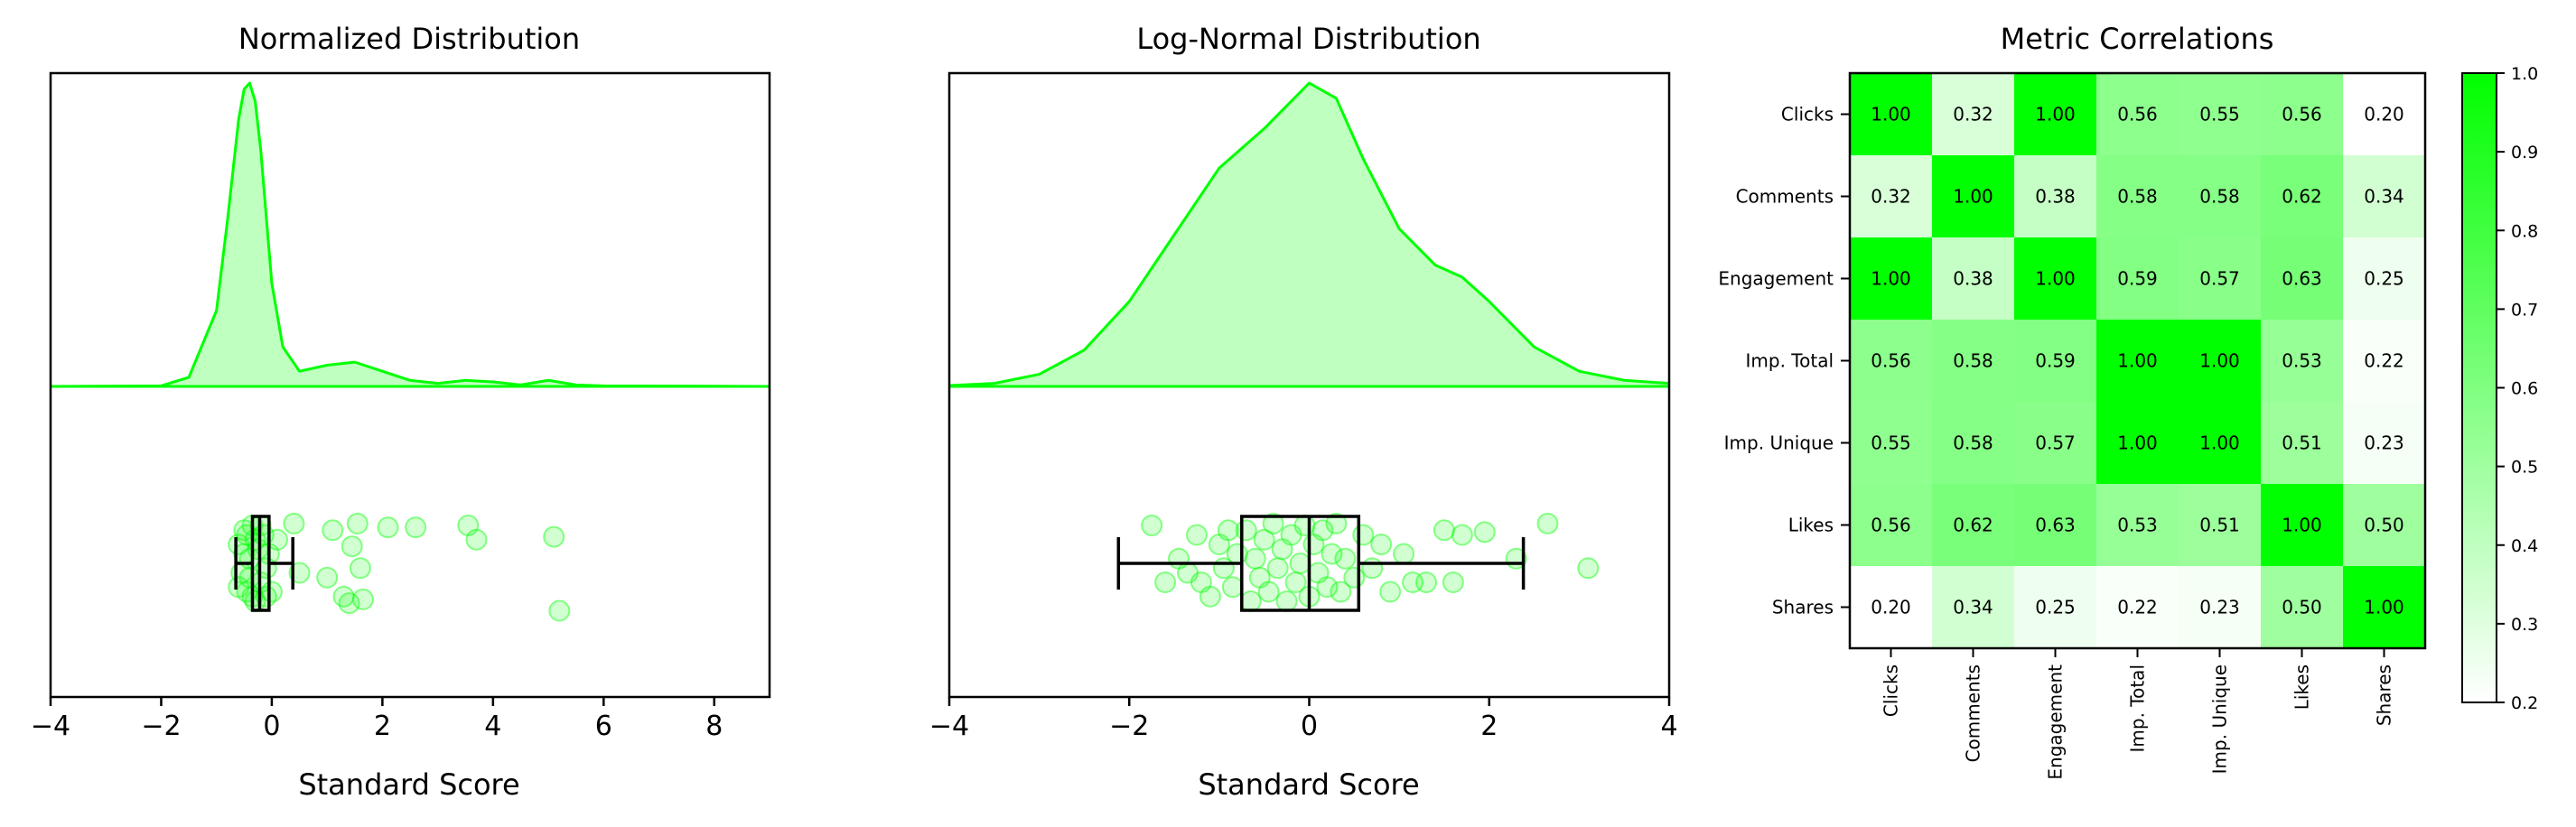  I want to click on colorbar-ticks: 0.2 0.3 0.4 0.5 0.6 0.7 0.8 0.9 1.0, so click(2517, 388).